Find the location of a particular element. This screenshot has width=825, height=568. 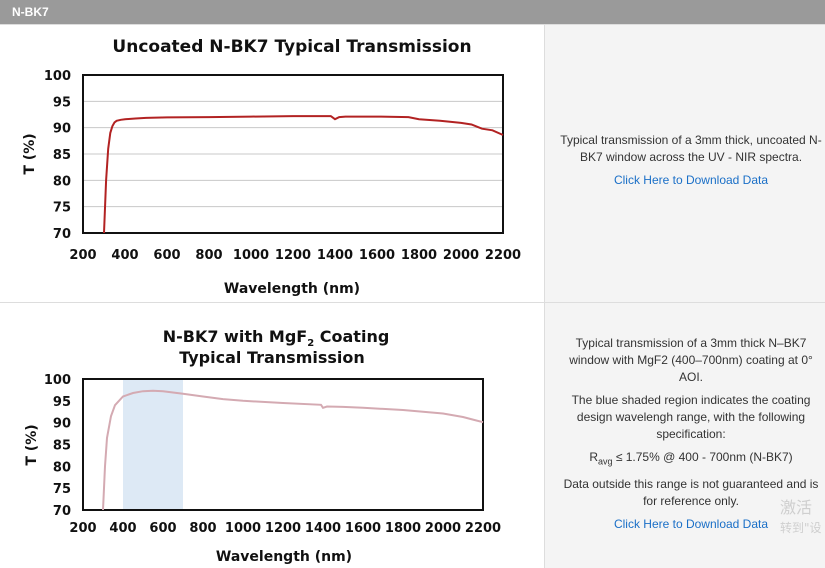

chart-title: N-BK7 with MgF2 Coating is located at coordinates (276, 338).